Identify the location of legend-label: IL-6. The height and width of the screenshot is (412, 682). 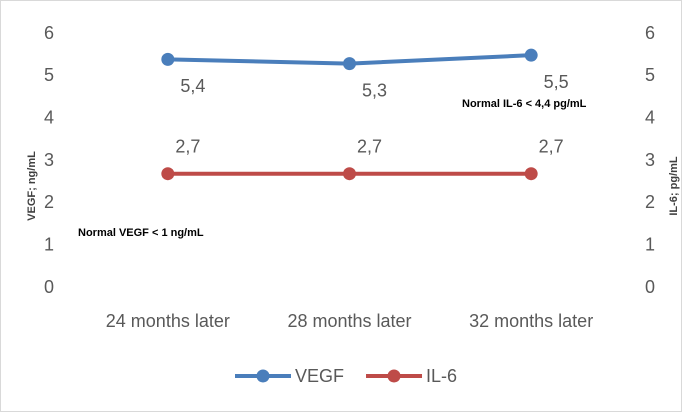
(441, 376).